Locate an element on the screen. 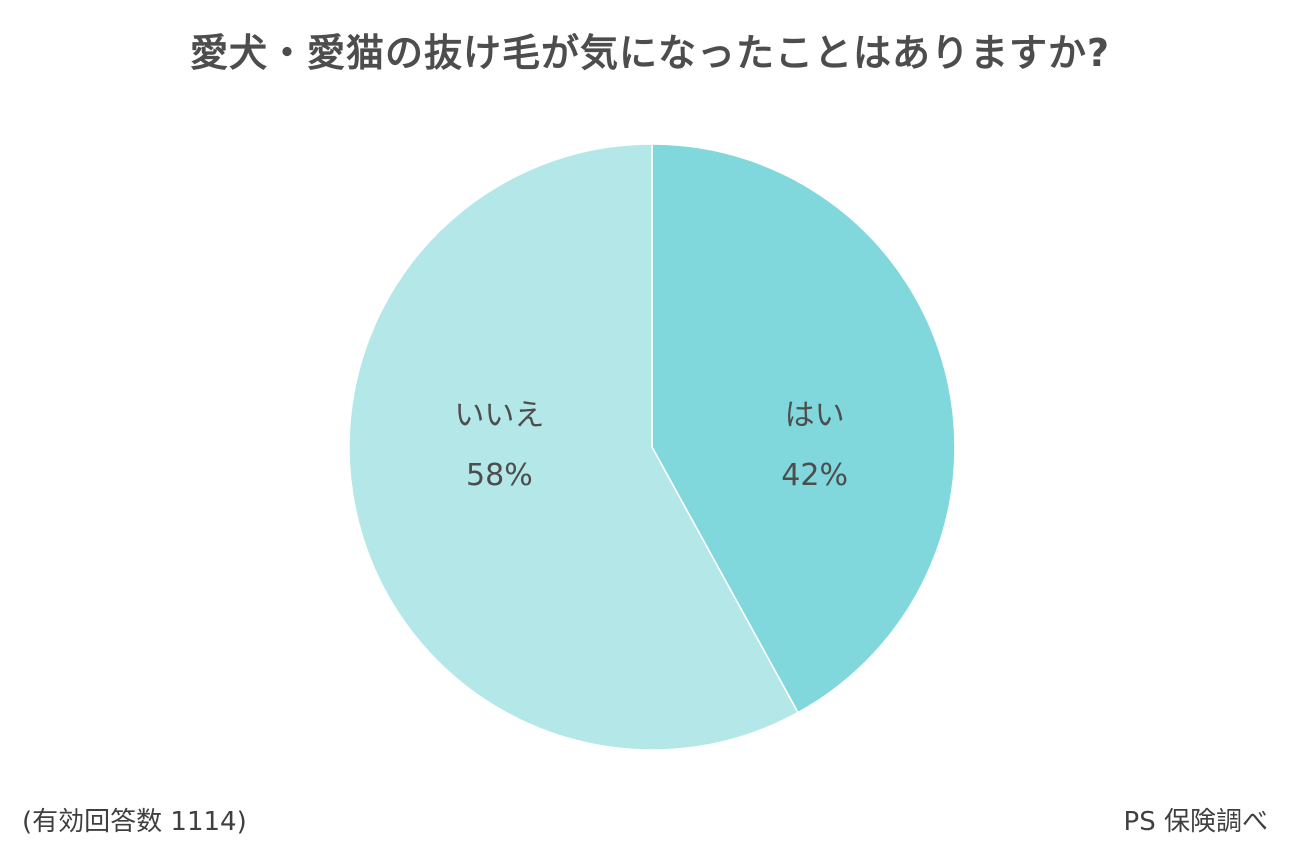  slice-label-2: いいえ is located at coordinates (499, 415).